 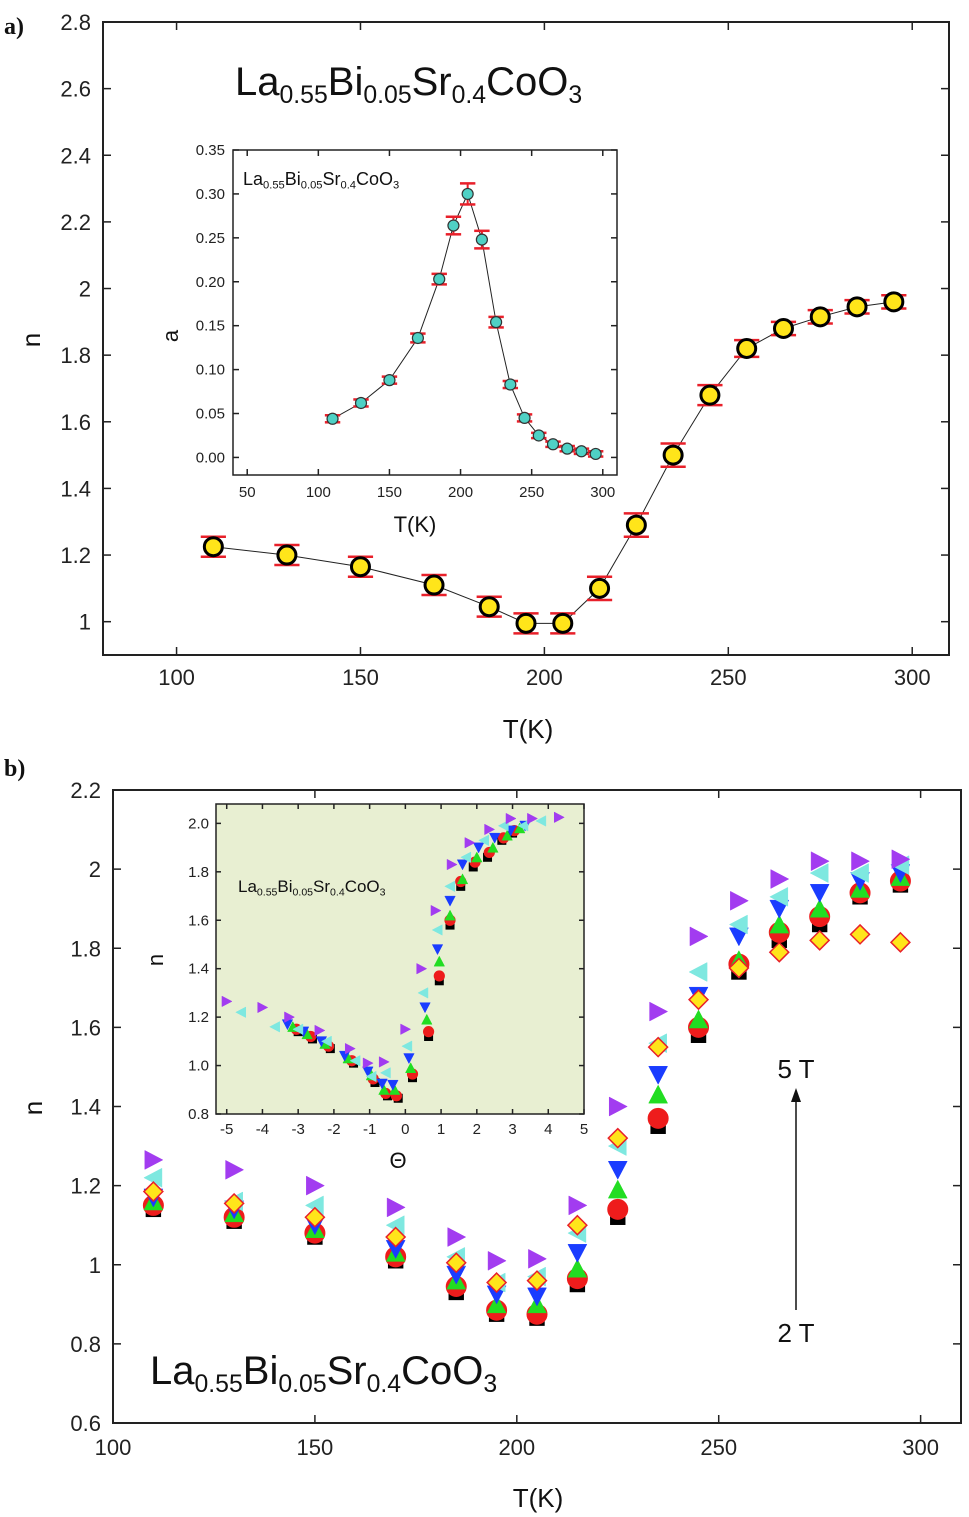 What do you see at coordinates (210, 238) in the screenshot?
I see `y-tick-label: 0.25` at bounding box center [210, 238].